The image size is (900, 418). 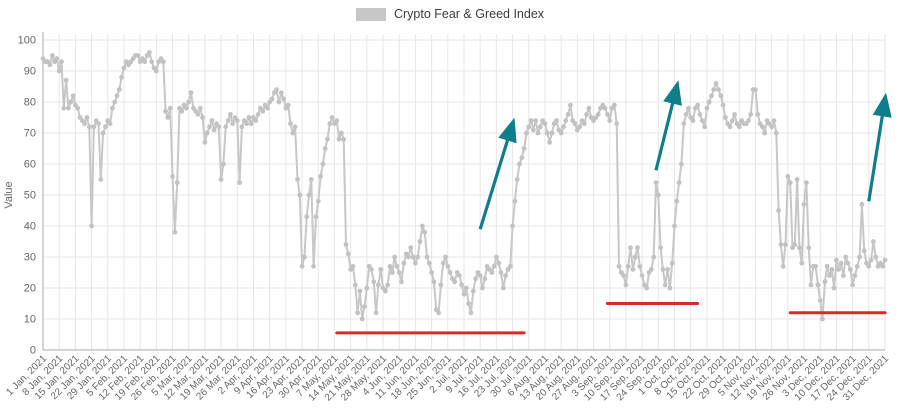 I want to click on legend-item: Crypto Fear & Greed Index, so click(x=450, y=14).